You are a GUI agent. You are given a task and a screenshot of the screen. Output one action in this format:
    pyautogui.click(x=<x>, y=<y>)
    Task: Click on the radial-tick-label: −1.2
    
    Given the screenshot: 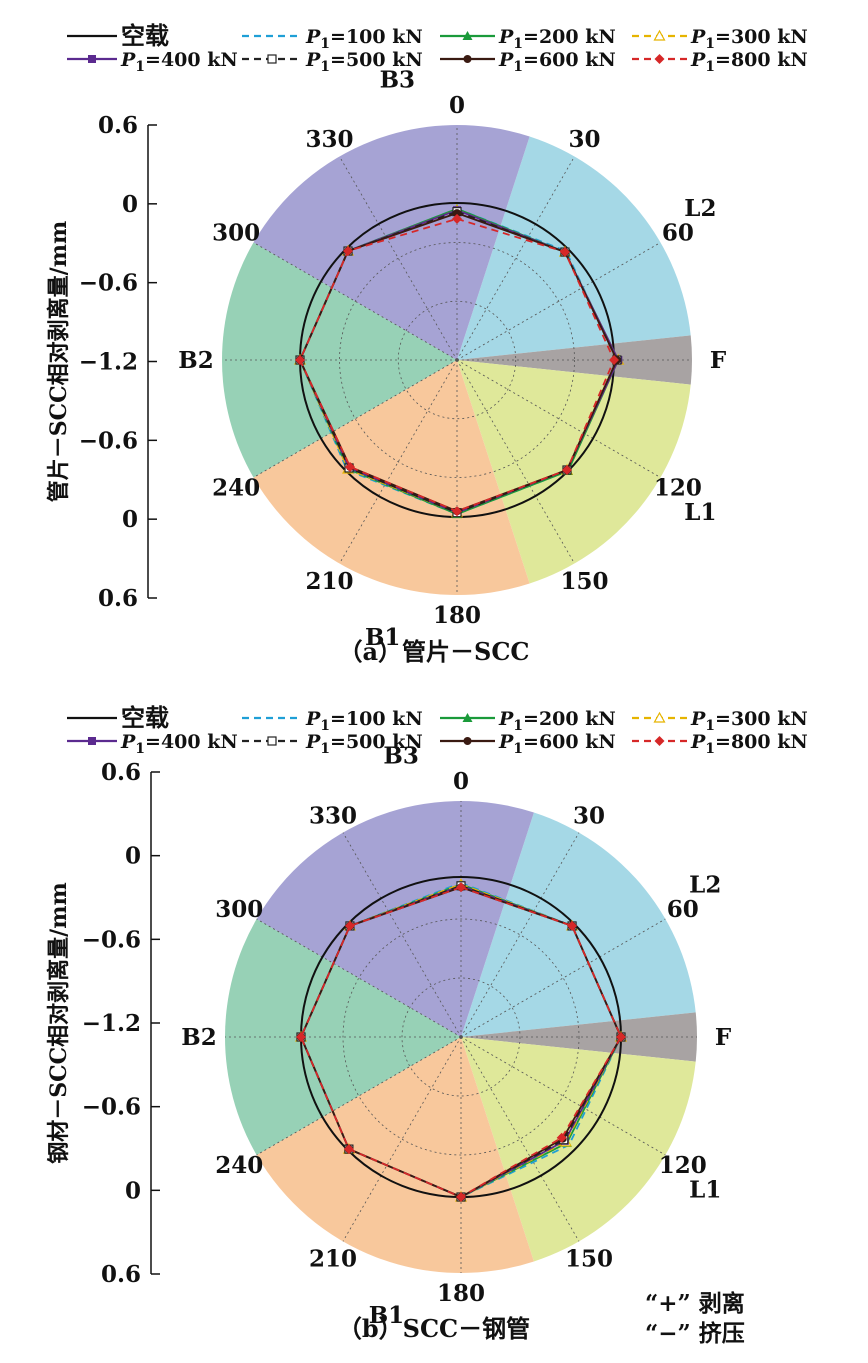 What is the action you would take?
    pyautogui.click(x=111, y=1023)
    